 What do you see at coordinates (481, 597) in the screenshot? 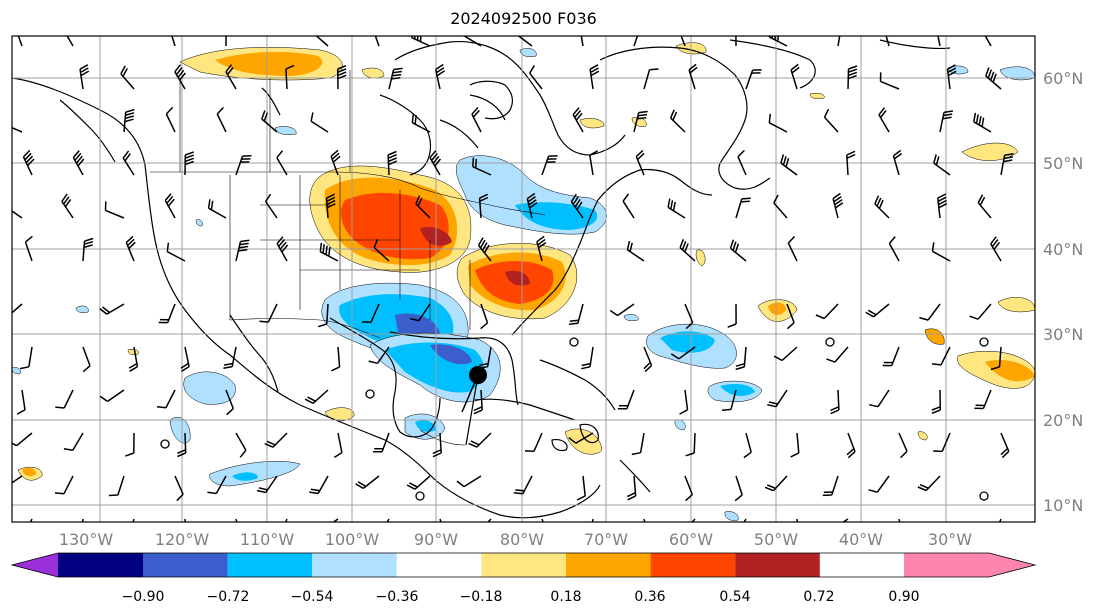
I see `colorbar-tick-label: −0.18` at bounding box center [481, 597].